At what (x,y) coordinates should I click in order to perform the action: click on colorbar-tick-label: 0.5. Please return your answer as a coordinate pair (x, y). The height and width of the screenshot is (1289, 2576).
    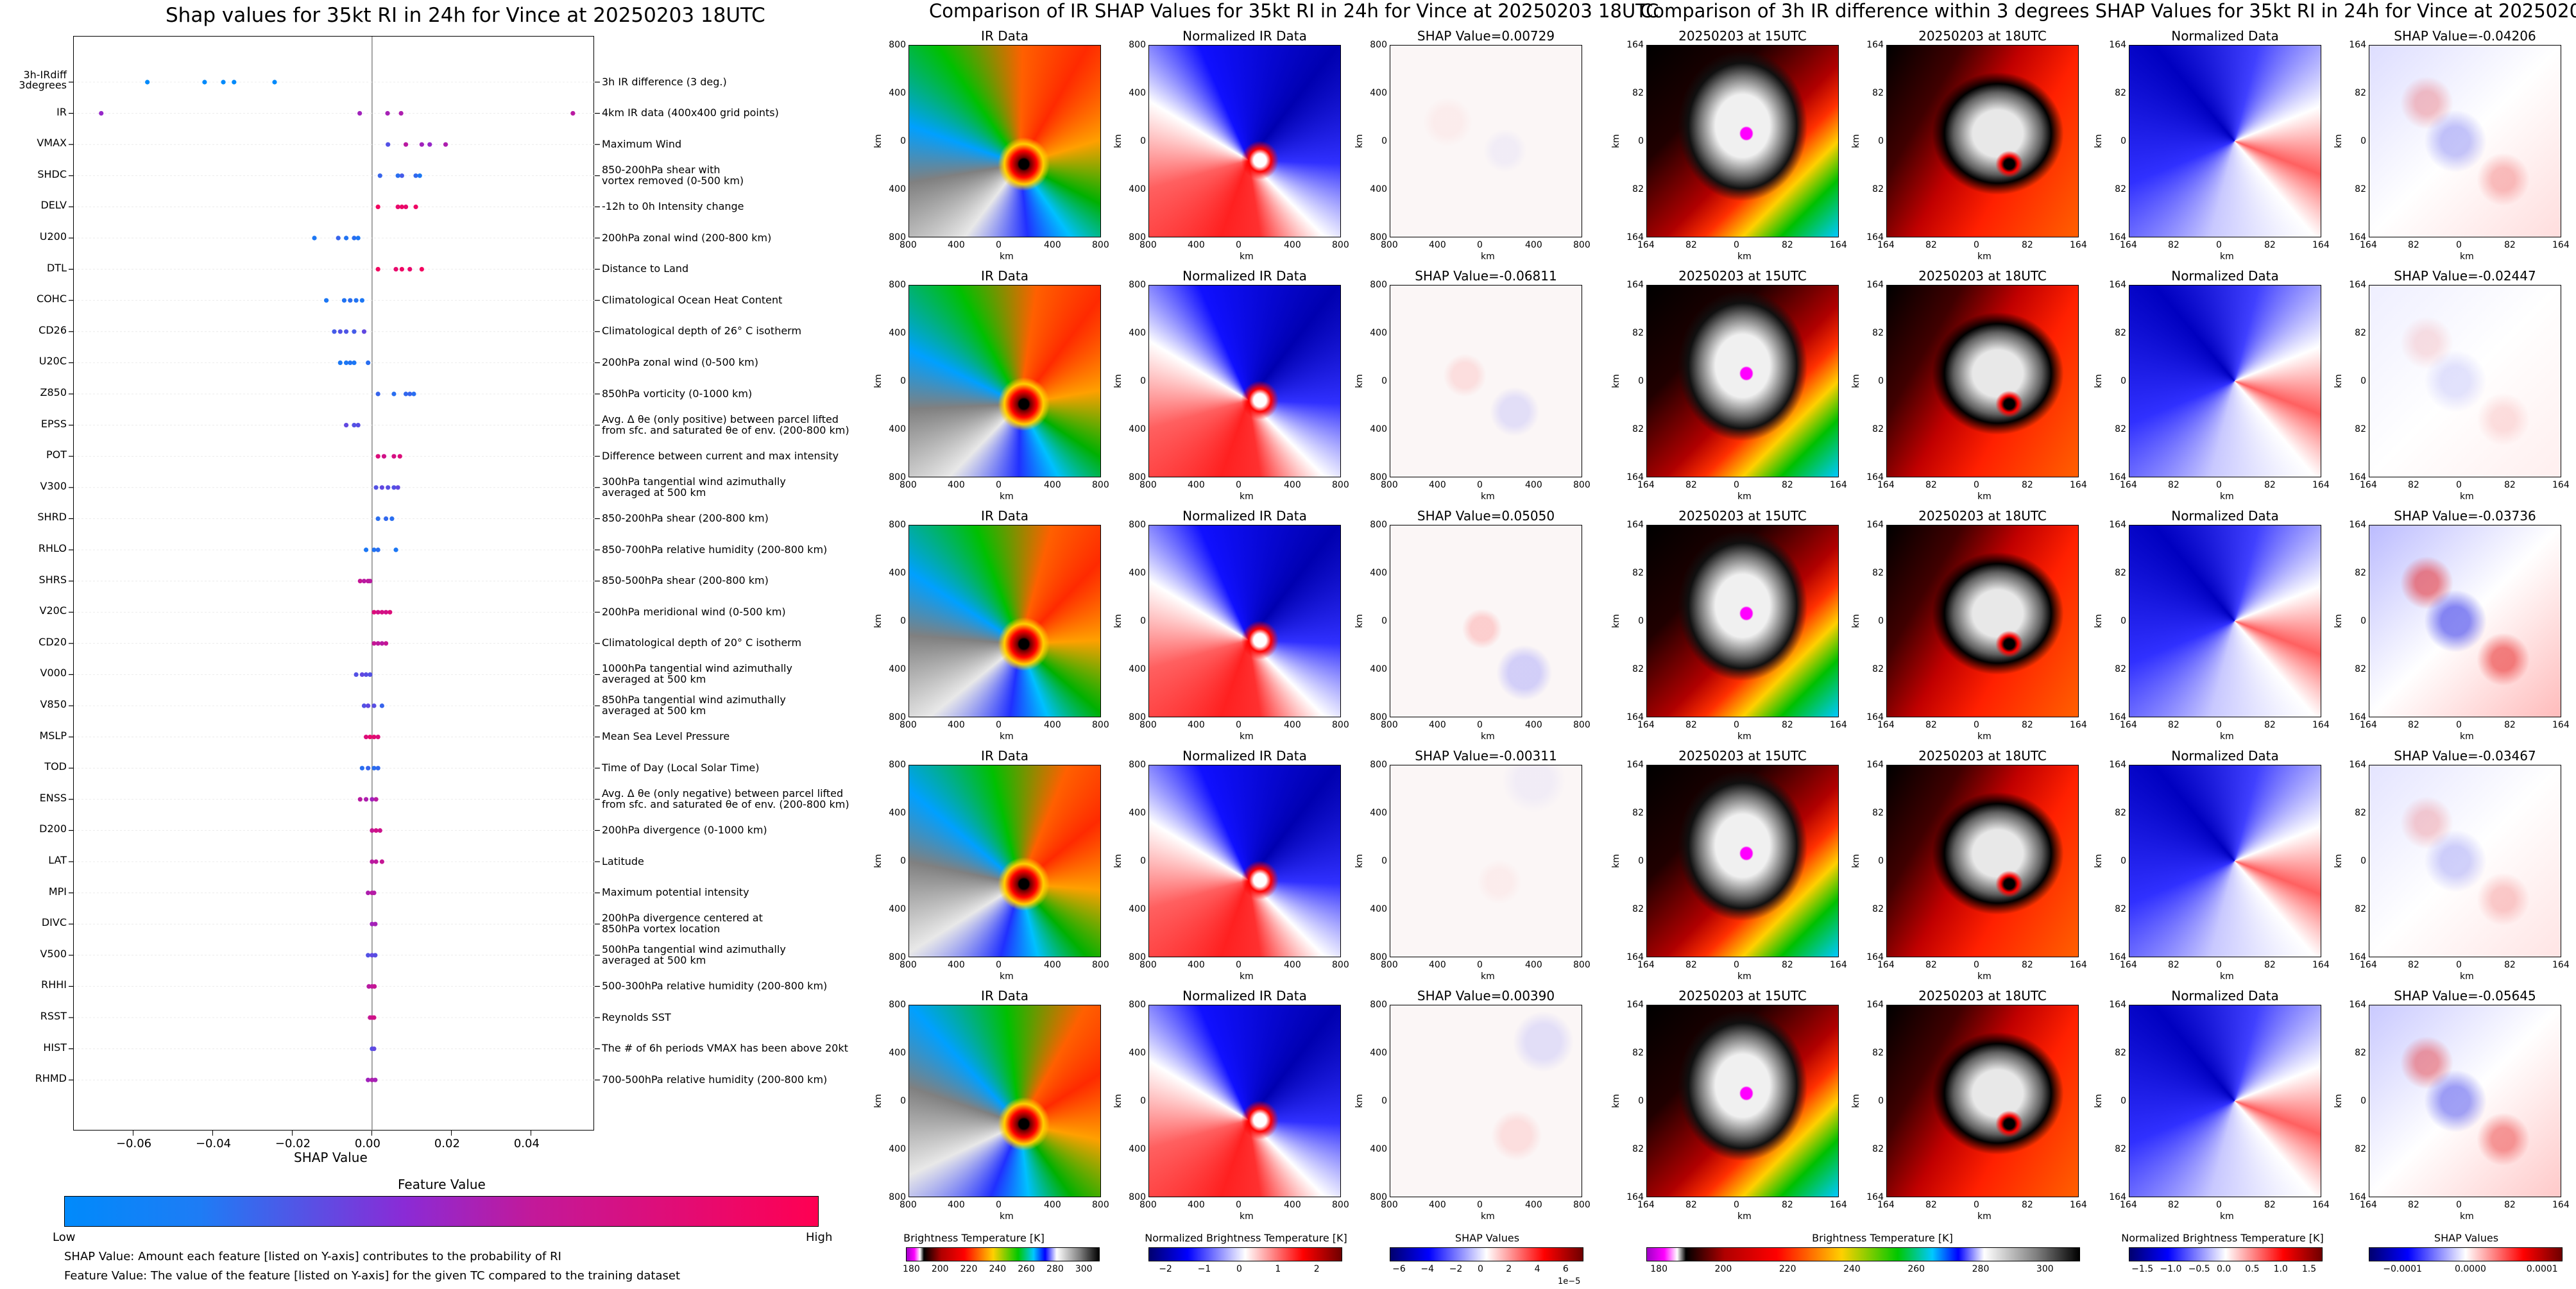
    Looking at the image, I should click on (2252, 1269).